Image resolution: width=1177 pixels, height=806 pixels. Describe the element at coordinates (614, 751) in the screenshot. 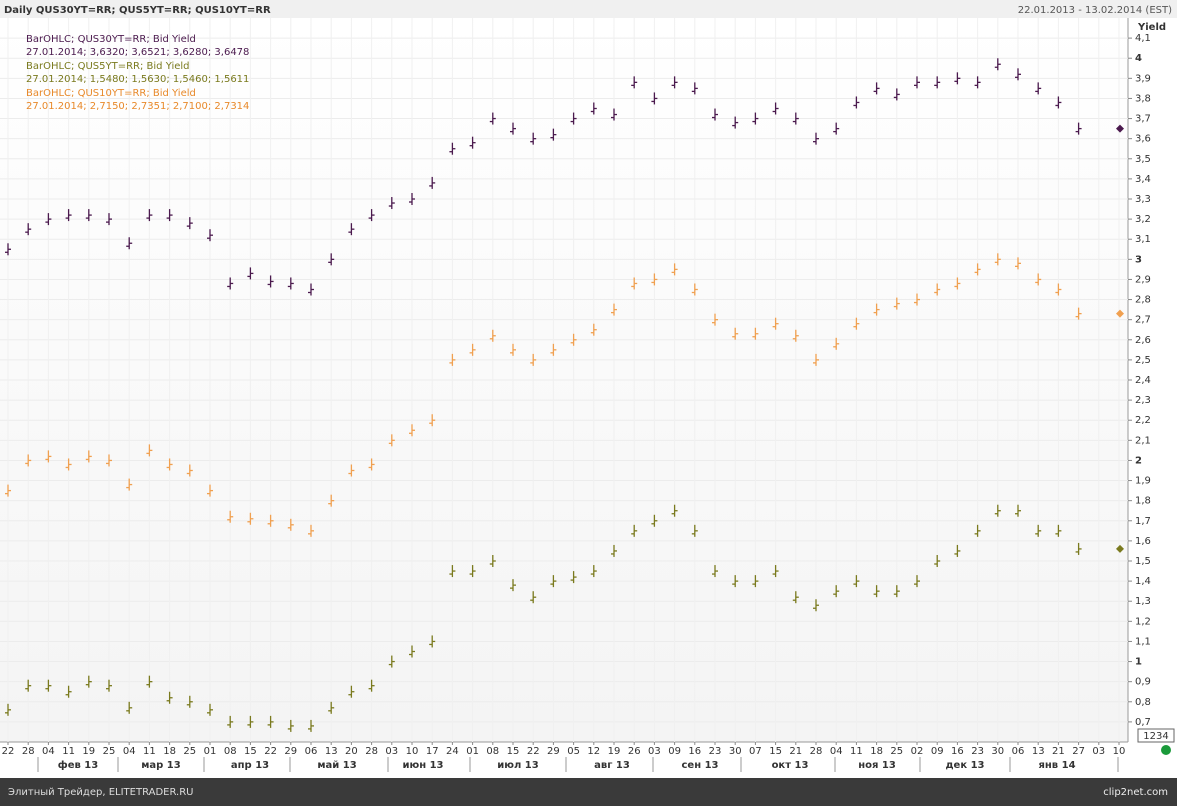

I see `x-tick-label: 19` at that location.